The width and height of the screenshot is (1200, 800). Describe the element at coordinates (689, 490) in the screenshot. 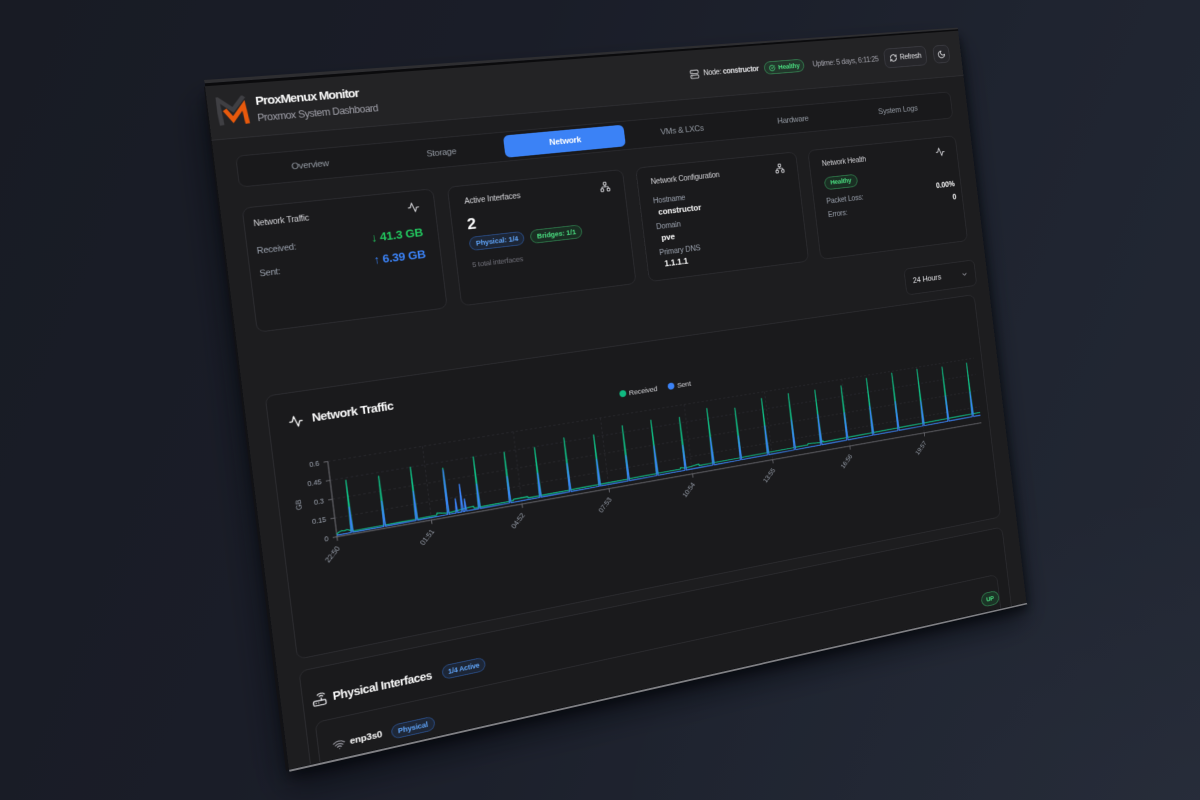

I see `svg-text: 10:54` at that location.